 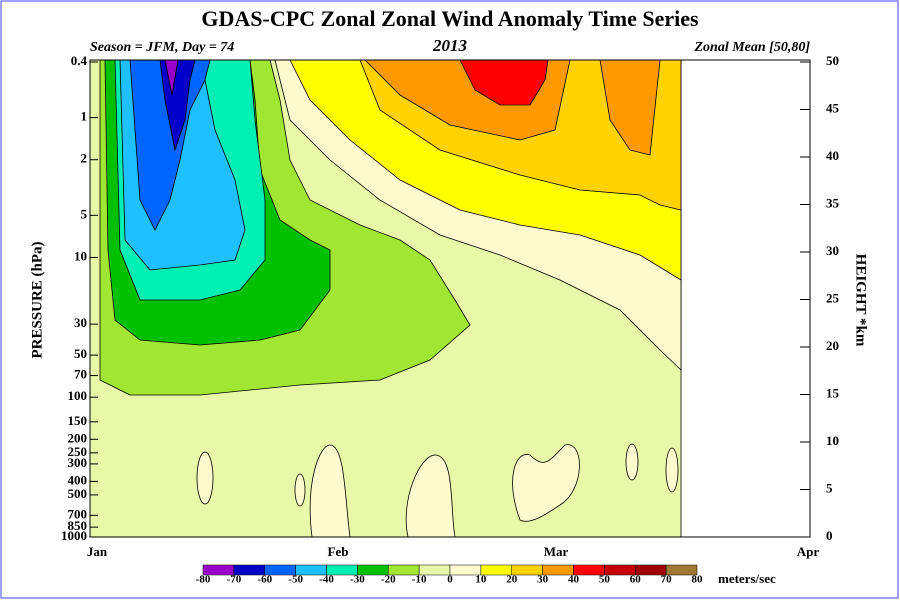 I want to click on y2-axis-label: HEIGHT *km, so click(x=861, y=300).